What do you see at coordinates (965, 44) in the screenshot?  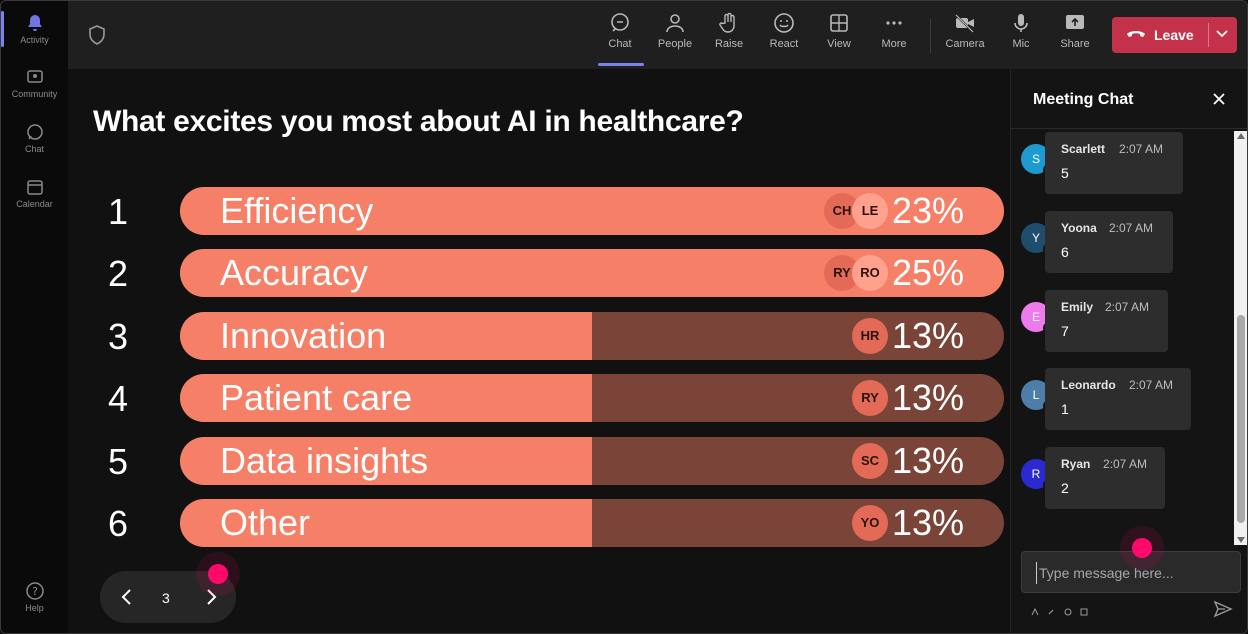 I see `camera-button-label: Camera` at bounding box center [965, 44].